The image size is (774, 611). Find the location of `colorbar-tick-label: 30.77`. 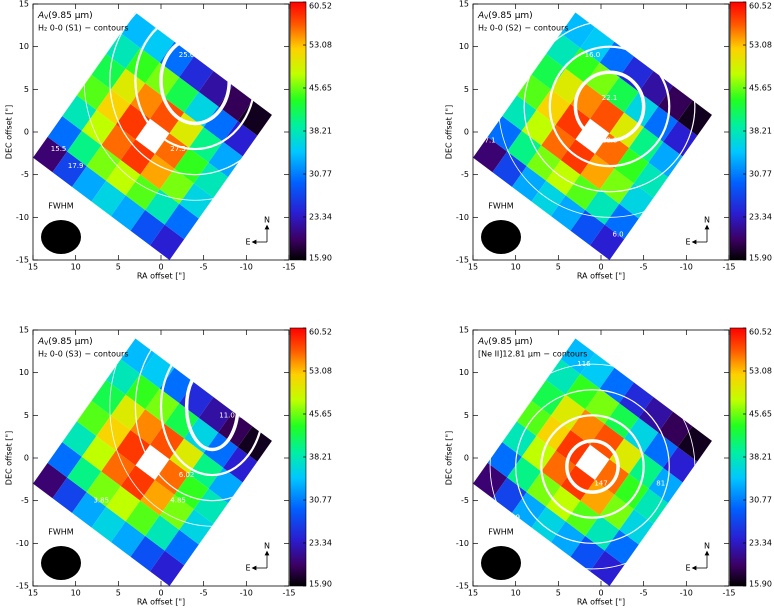

colorbar-tick-label: 30.77 is located at coordinates (320, 500).